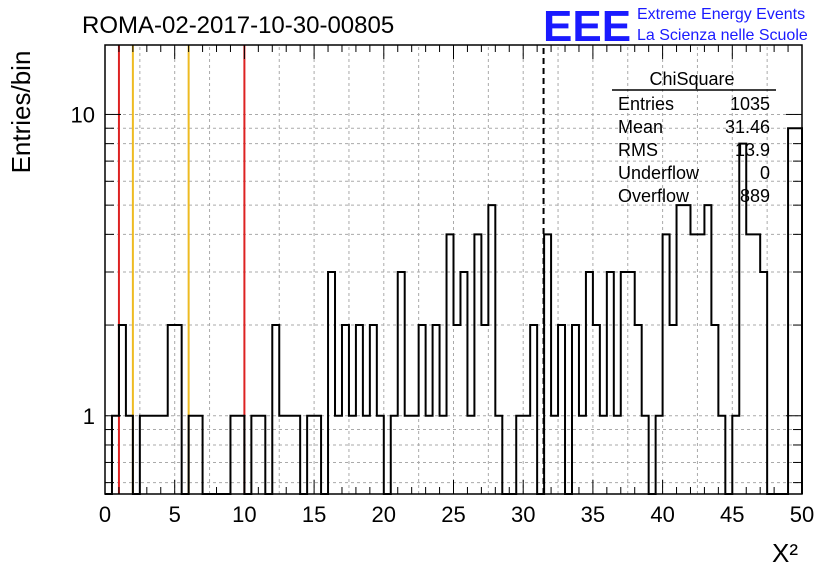  Describe the element at coordinates (453, 514) in the screenshot. I see `x-tick-label: 25` at that location.